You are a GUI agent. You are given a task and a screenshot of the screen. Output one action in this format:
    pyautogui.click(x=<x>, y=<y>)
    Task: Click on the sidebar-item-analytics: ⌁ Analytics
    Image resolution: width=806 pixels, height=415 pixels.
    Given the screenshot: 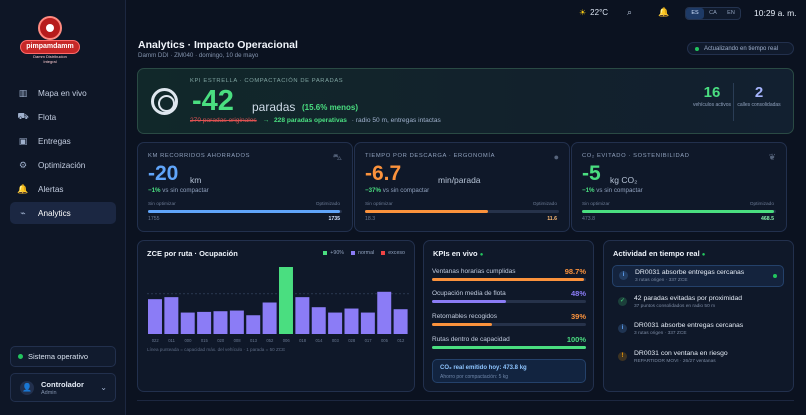 What is the action you would take?
    pyautogui.click(x=63, y=213)
    